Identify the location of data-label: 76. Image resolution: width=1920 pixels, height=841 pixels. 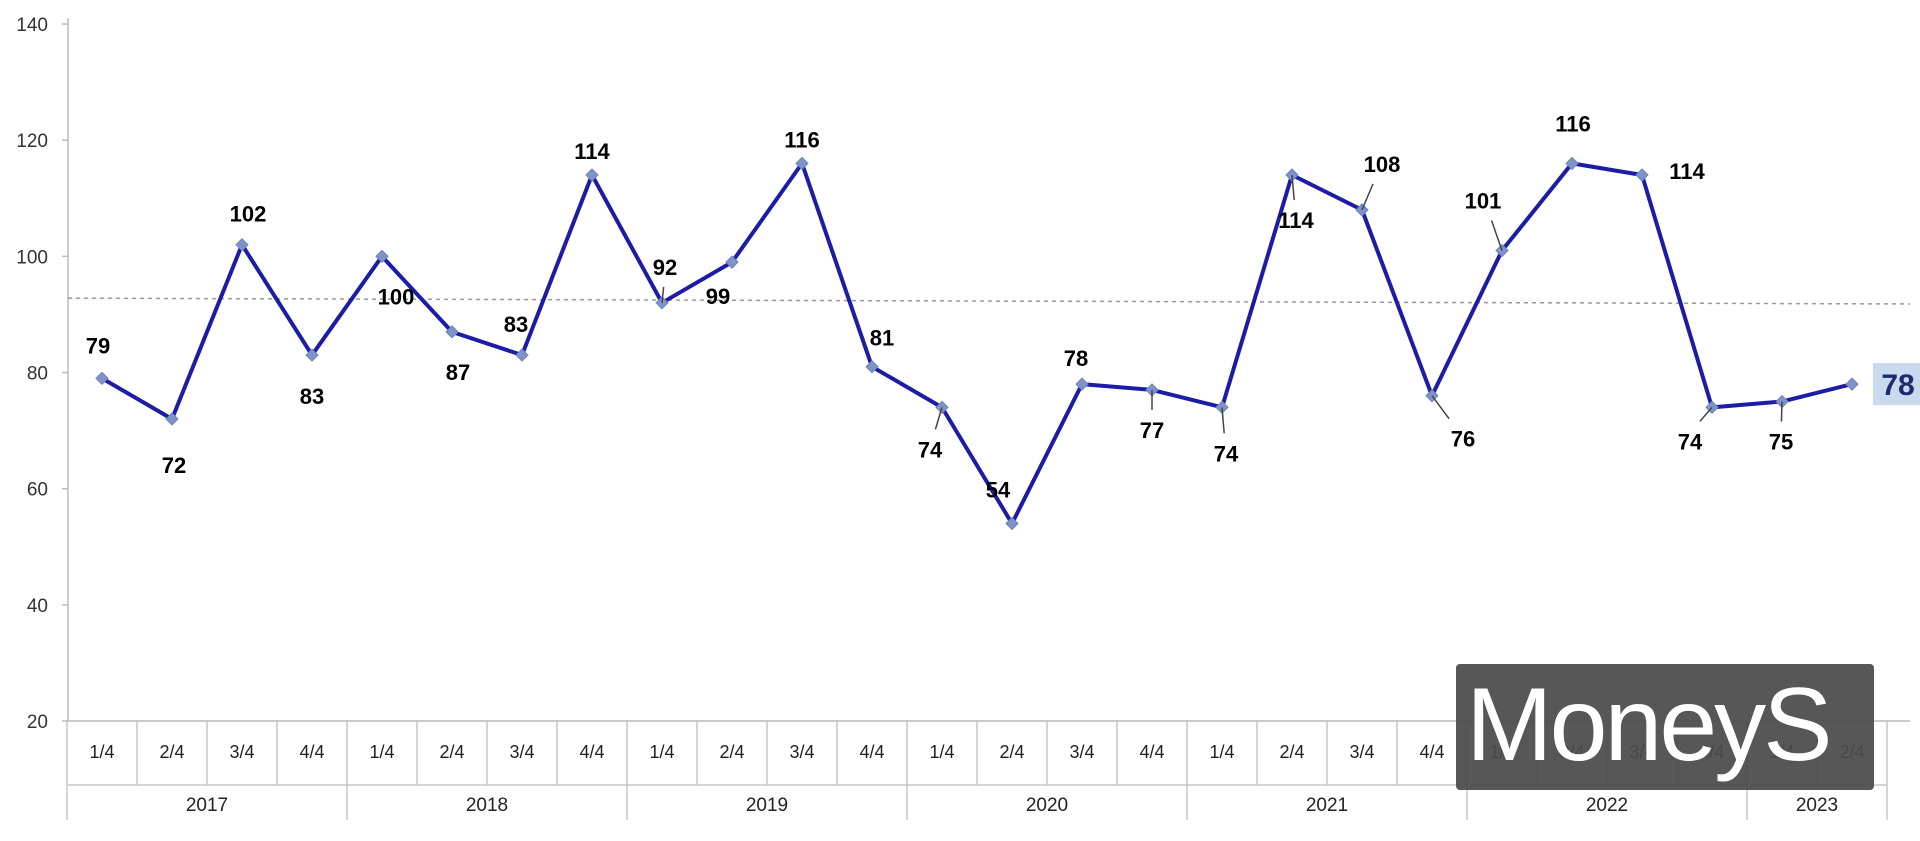
(1463, 439).